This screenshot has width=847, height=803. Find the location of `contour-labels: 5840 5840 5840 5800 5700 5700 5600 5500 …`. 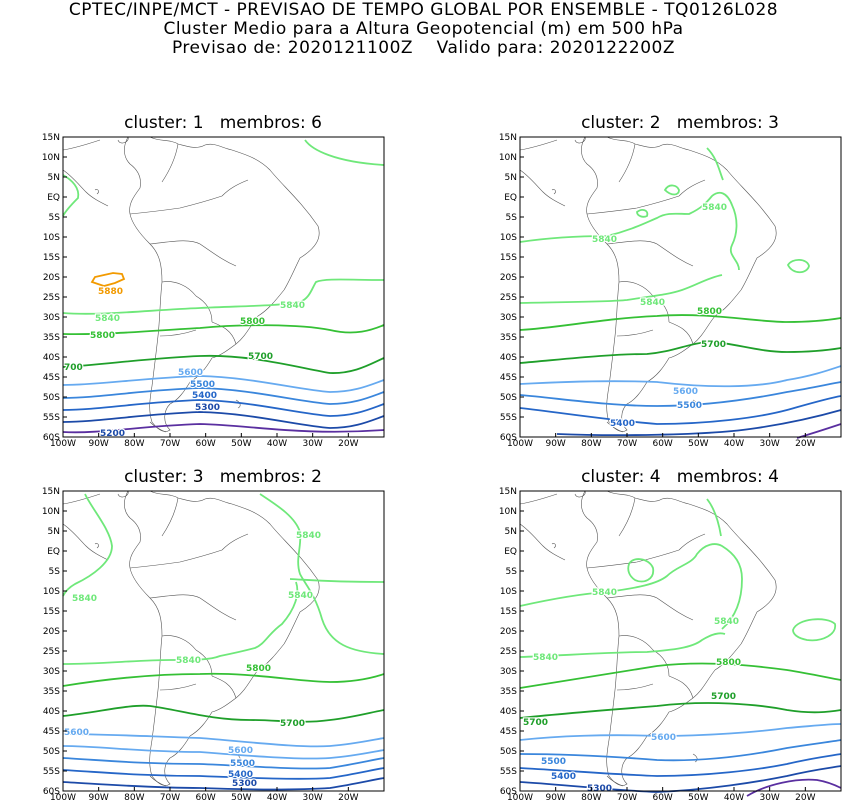

contour-labels: 5840 5840 5840 5800 5700 5700 5600 5500 … is located at coordinates (632, 691).